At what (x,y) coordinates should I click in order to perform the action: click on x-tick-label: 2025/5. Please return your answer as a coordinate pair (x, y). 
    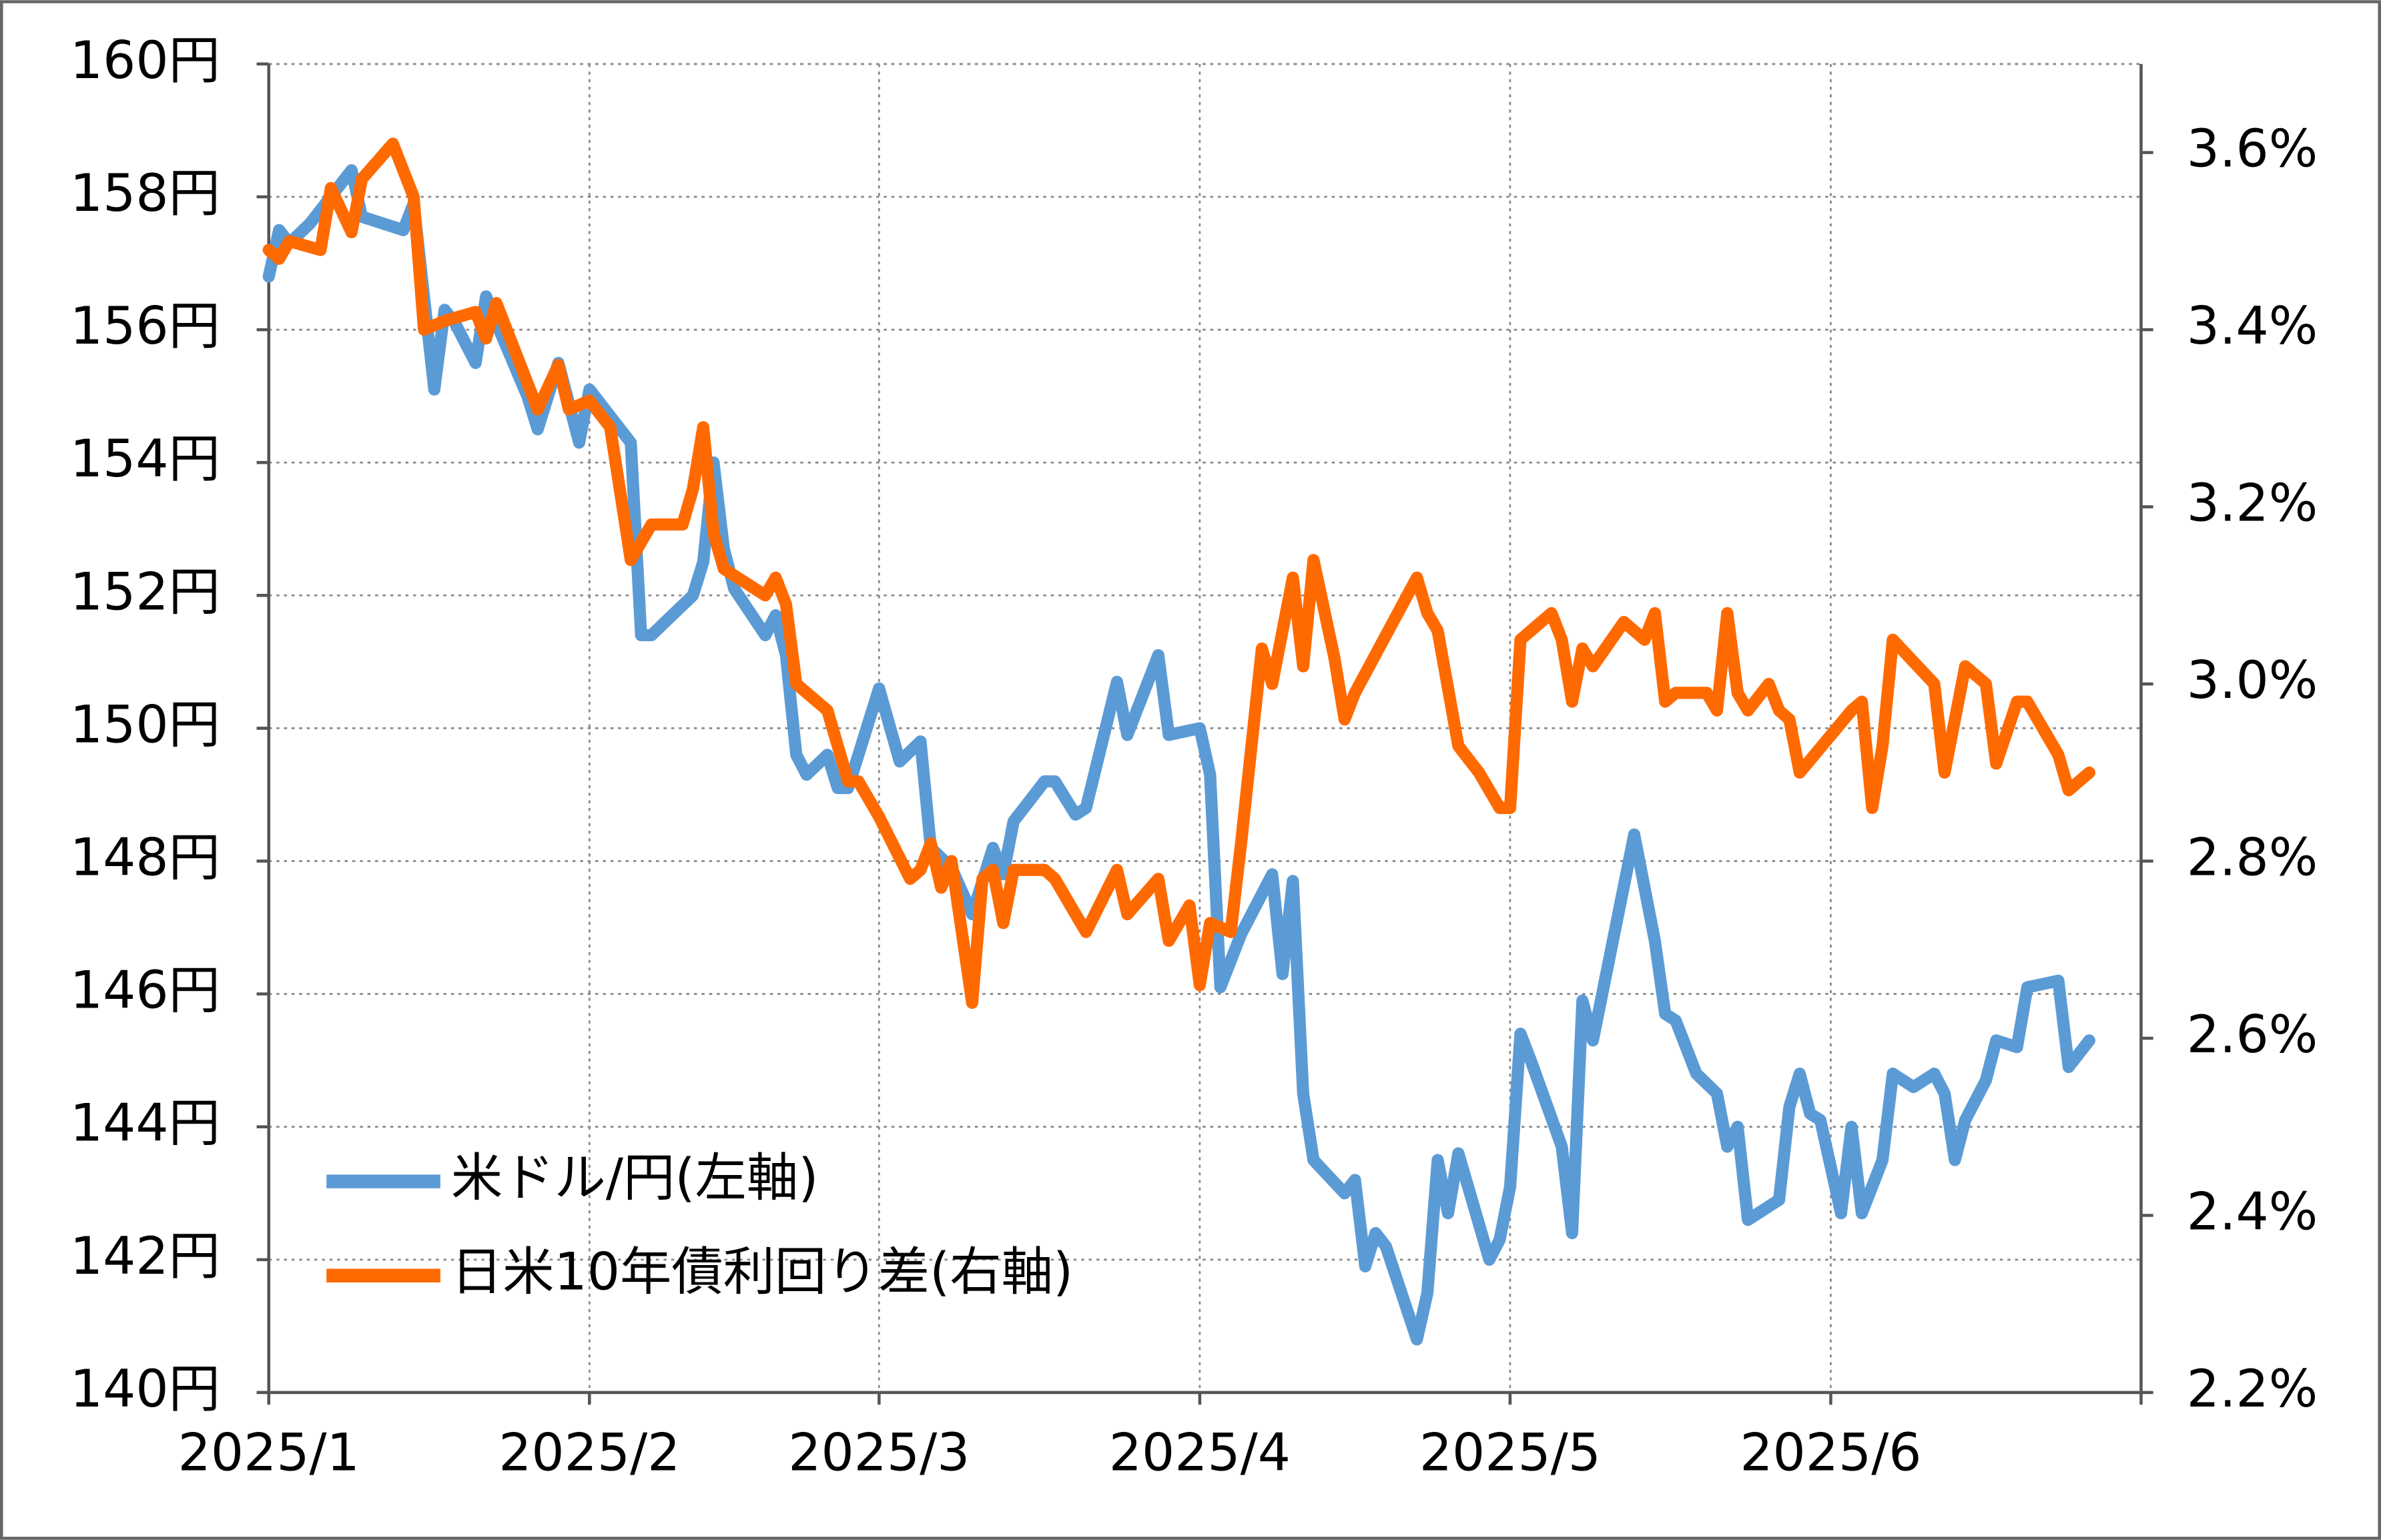
    Looking at the image, I should click on (1510, 1453).